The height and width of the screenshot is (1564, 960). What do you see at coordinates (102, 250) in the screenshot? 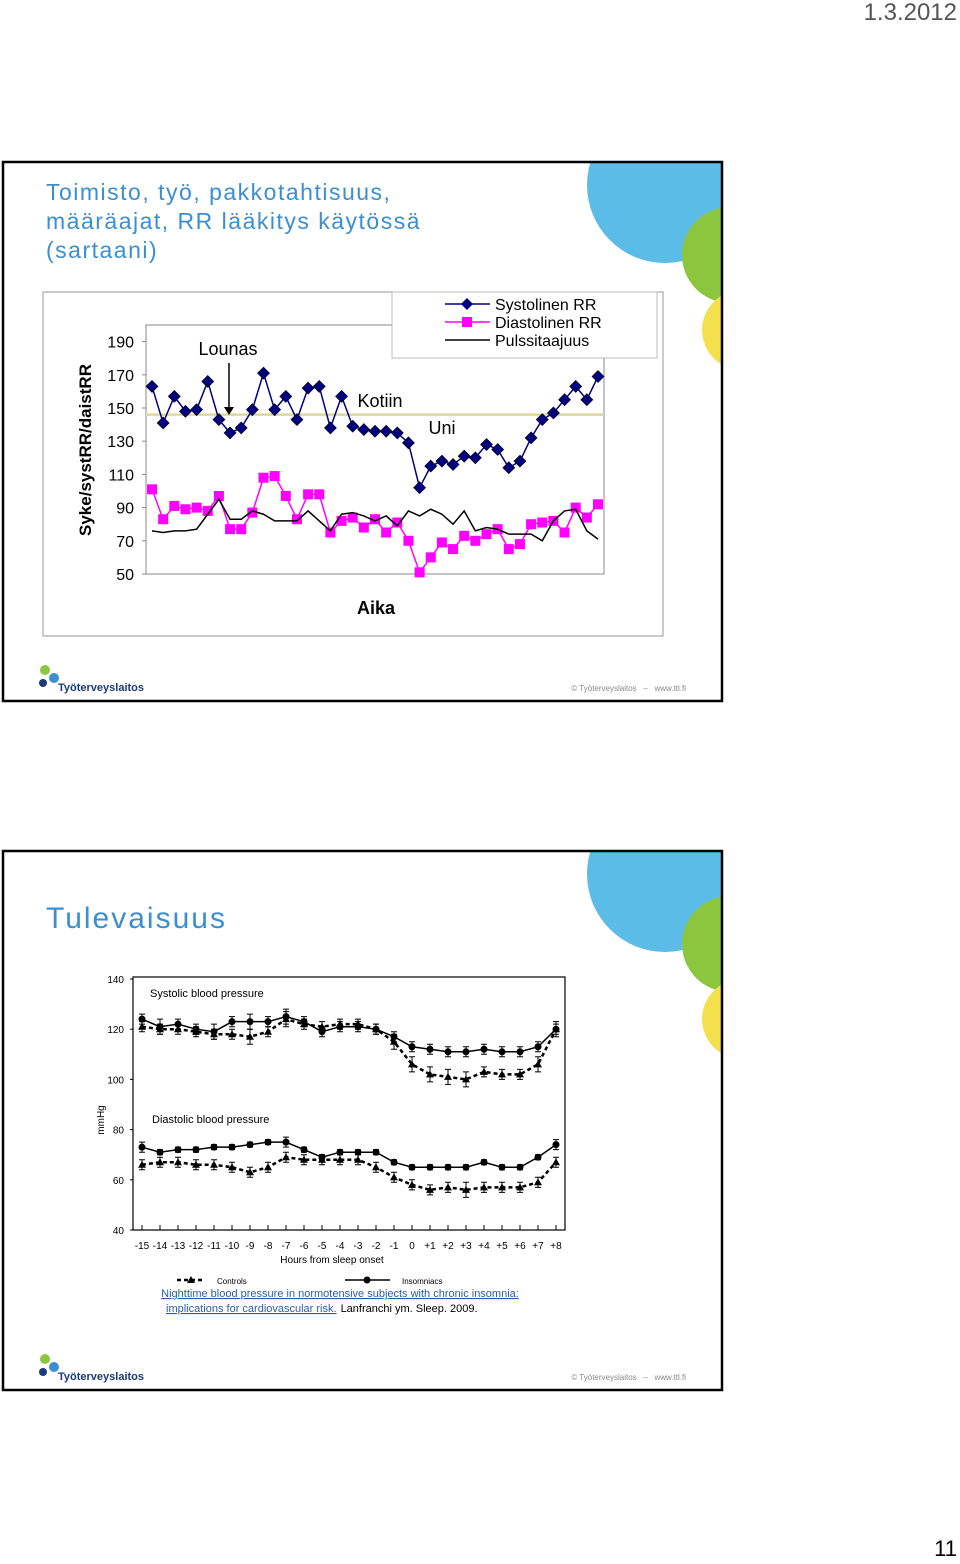
I see `slide-title: (sartaani)` at bounding box center [102, 250].